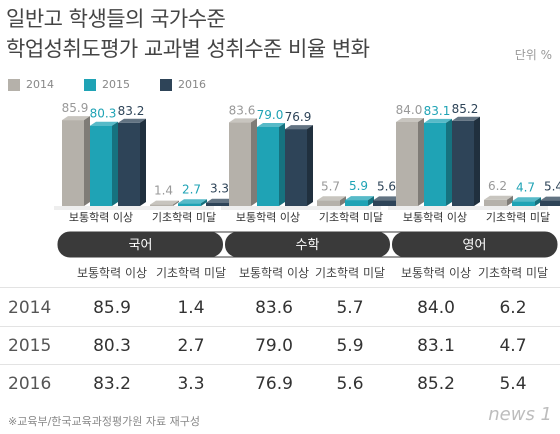 This screenshot has width=560, height=434. I want to click on table-row: 2015 80.3 2.7 79.0 5.9 83.1 4.7, so click(280, 348).